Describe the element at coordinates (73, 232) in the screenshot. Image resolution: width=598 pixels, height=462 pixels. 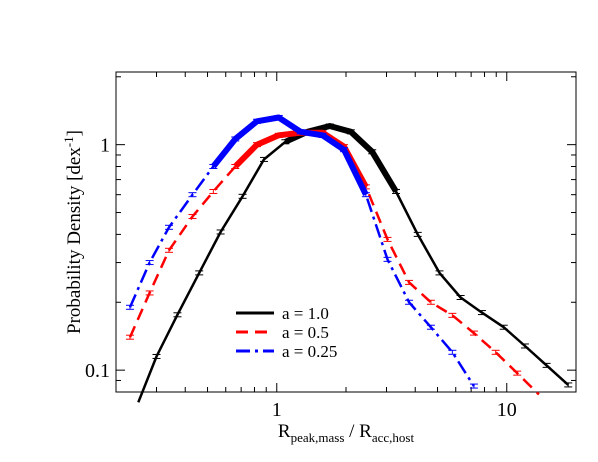
I see `y-axis-label: Probability Density [dex-1]` at that location.